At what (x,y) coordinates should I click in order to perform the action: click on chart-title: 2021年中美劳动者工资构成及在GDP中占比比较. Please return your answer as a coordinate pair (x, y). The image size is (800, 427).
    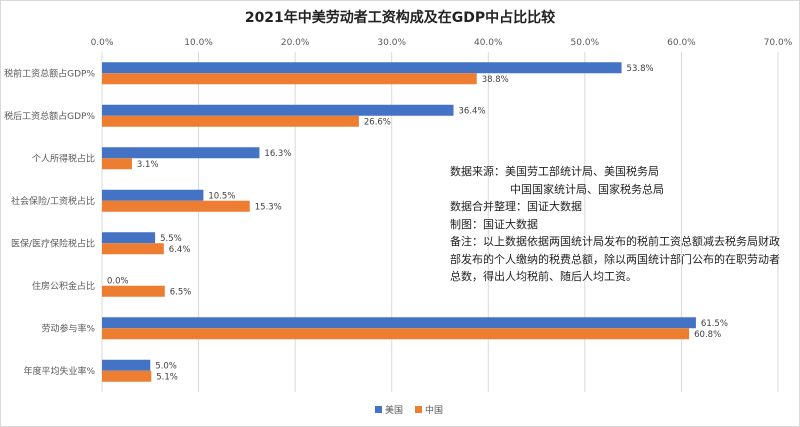
    Looking at the image, I should click on (400, 17).